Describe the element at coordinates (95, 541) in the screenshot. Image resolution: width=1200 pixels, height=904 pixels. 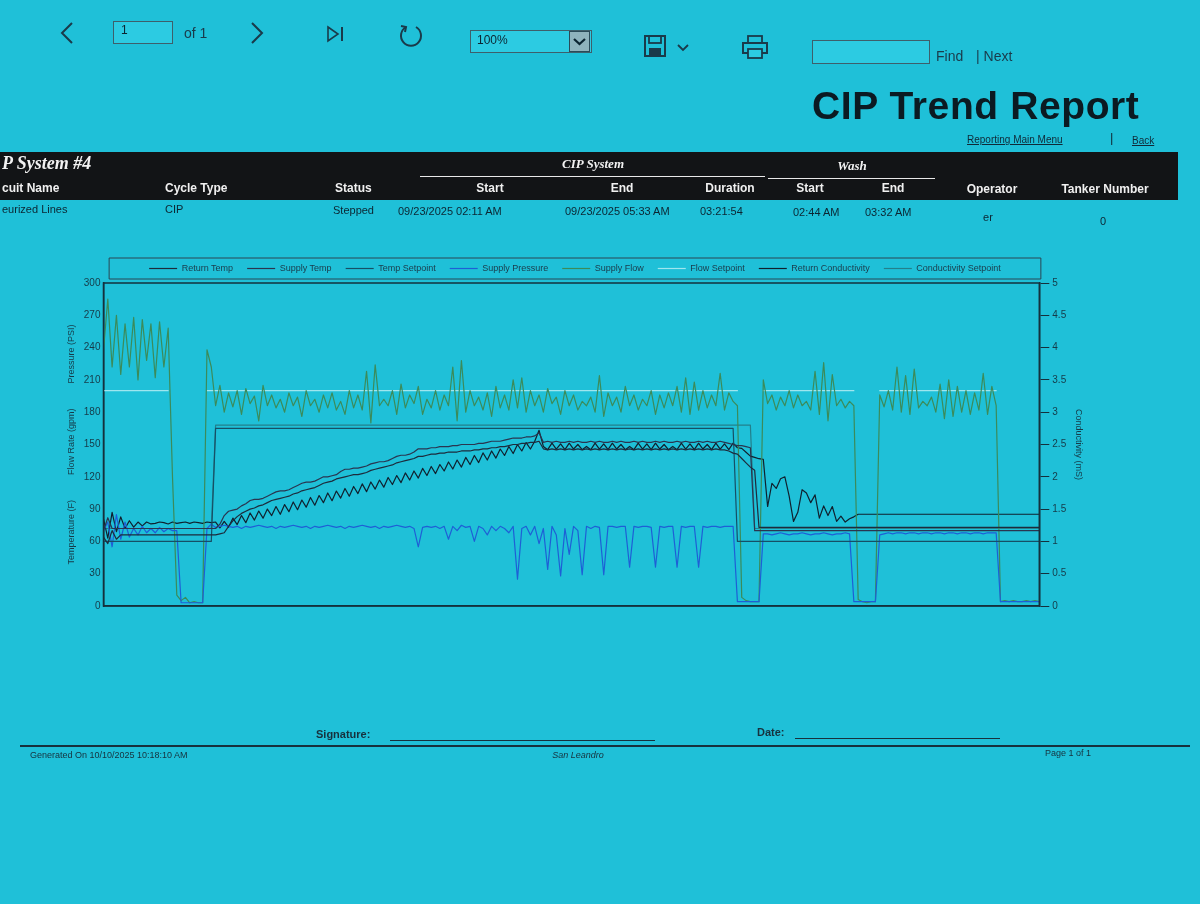
I see `y-tick-label: 60` at that location.